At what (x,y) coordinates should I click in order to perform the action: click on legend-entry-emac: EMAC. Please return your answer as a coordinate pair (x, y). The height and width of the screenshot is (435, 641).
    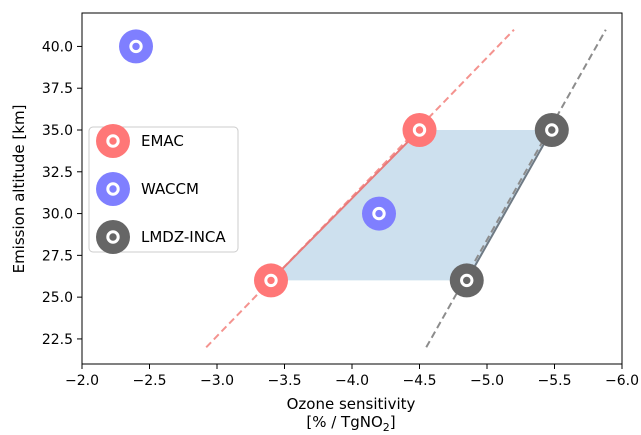
    Looking at the image, I should click on (140, 141).